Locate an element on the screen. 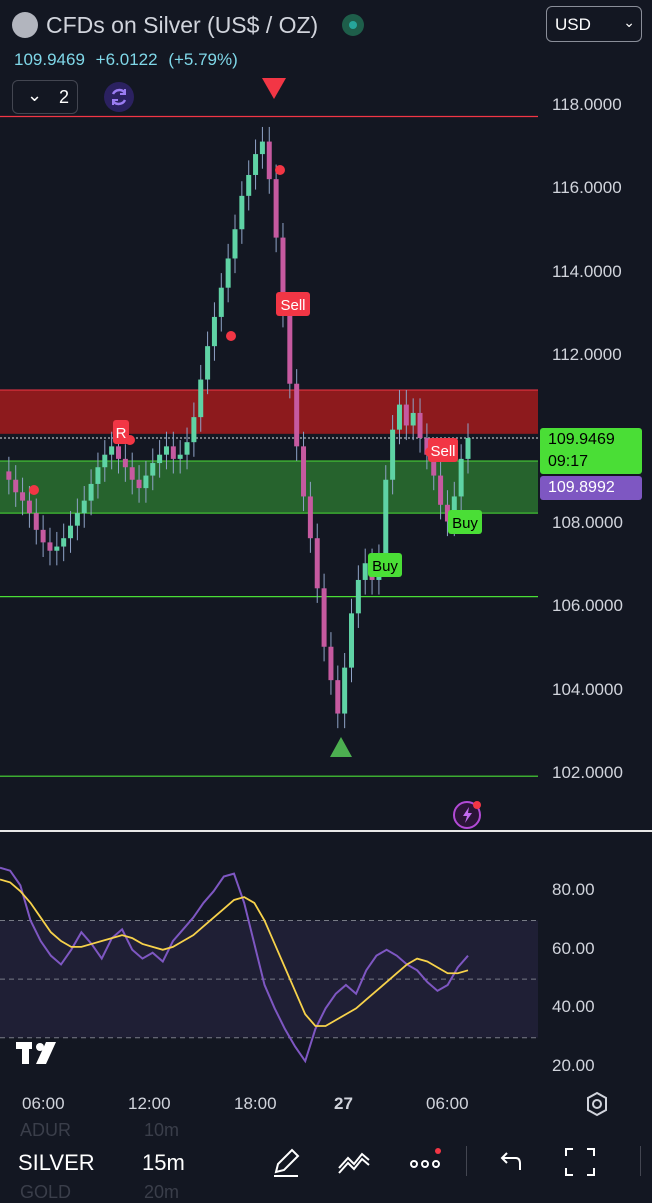  time-tick: 18:00 is located at coordinates (255, 1103).